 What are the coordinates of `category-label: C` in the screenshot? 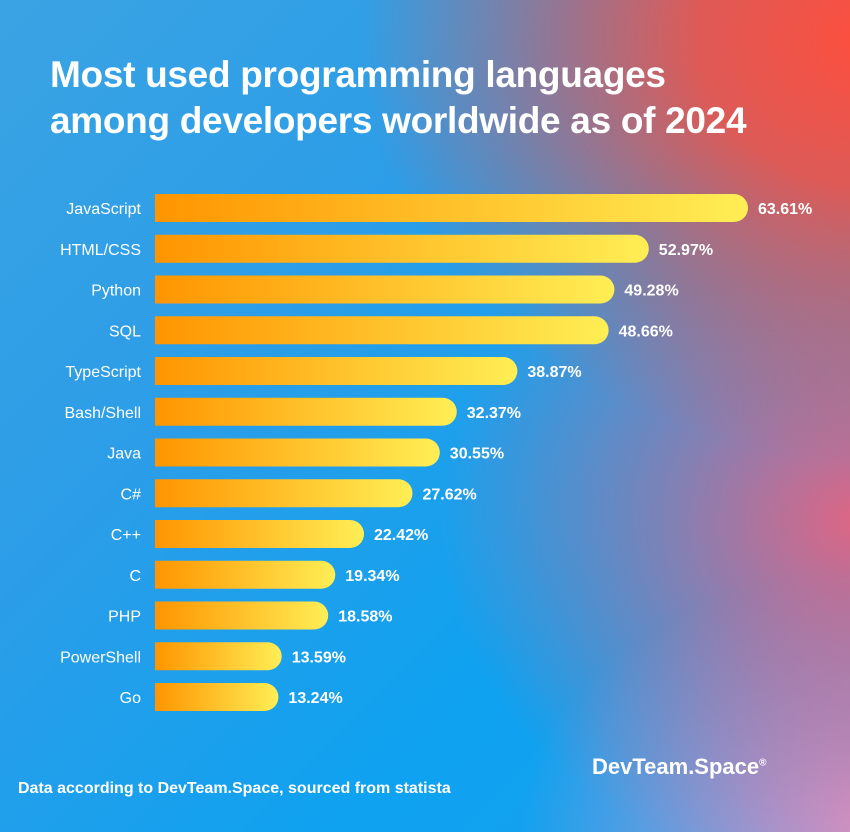 It's located at (135, 576).